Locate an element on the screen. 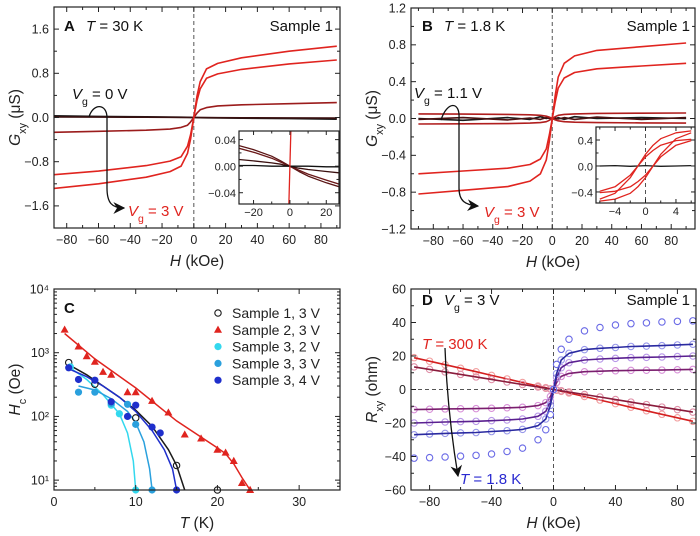  y-tick-label: 0.04 is located at coordinates (225, 141).